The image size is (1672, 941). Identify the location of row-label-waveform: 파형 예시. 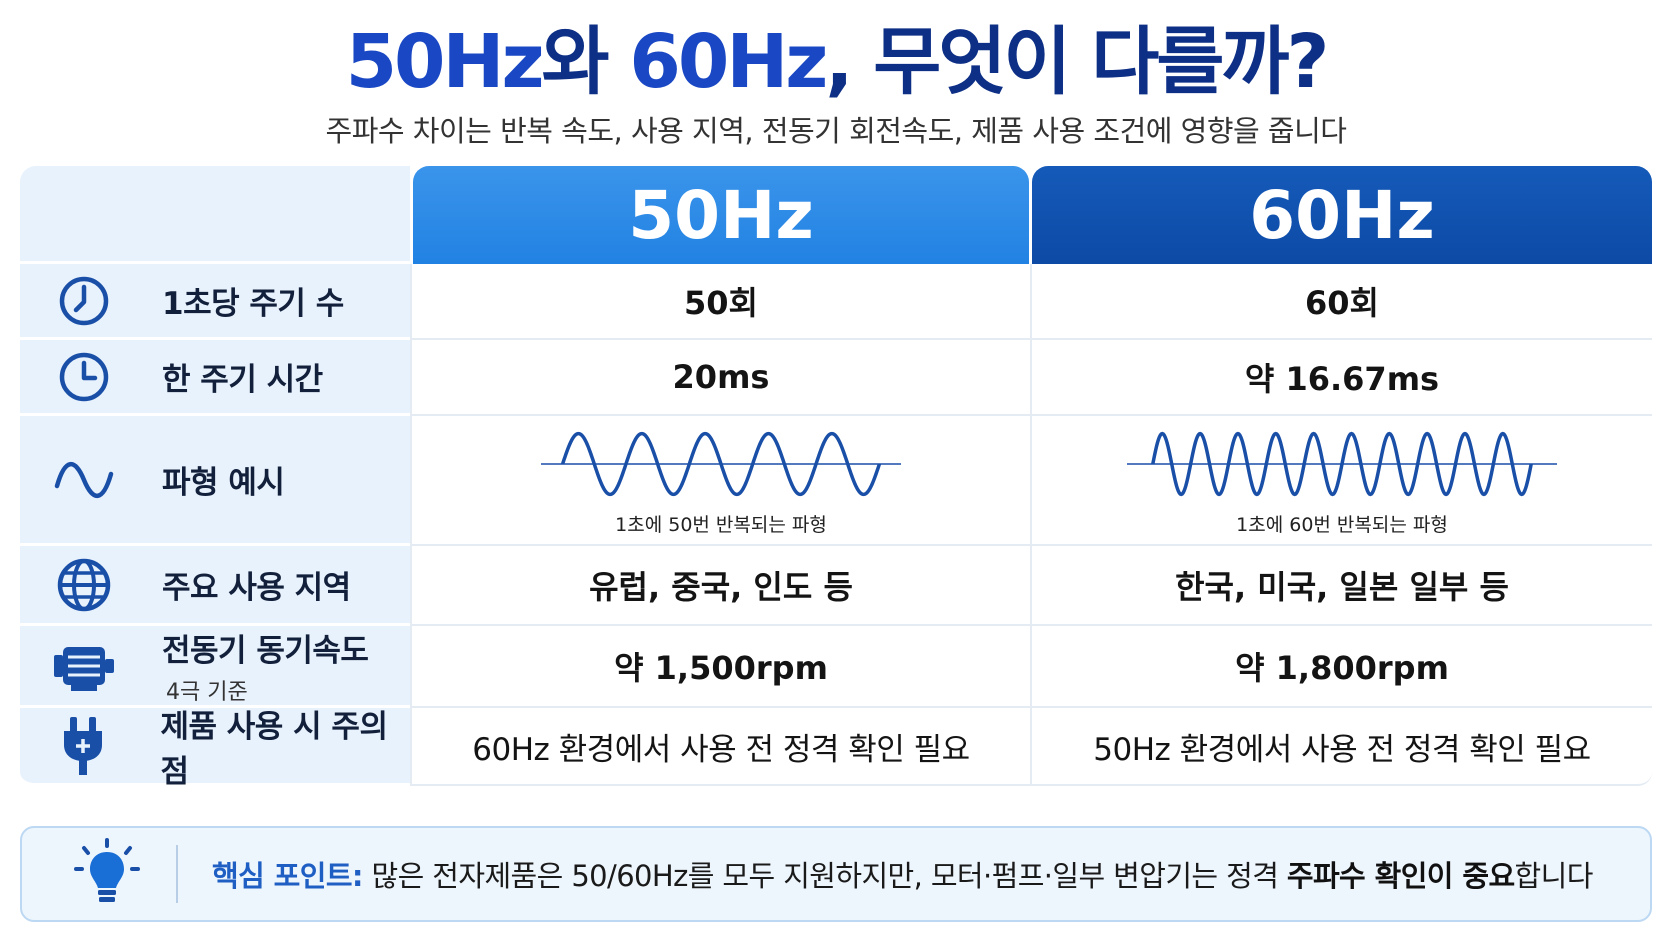
(215, 481).